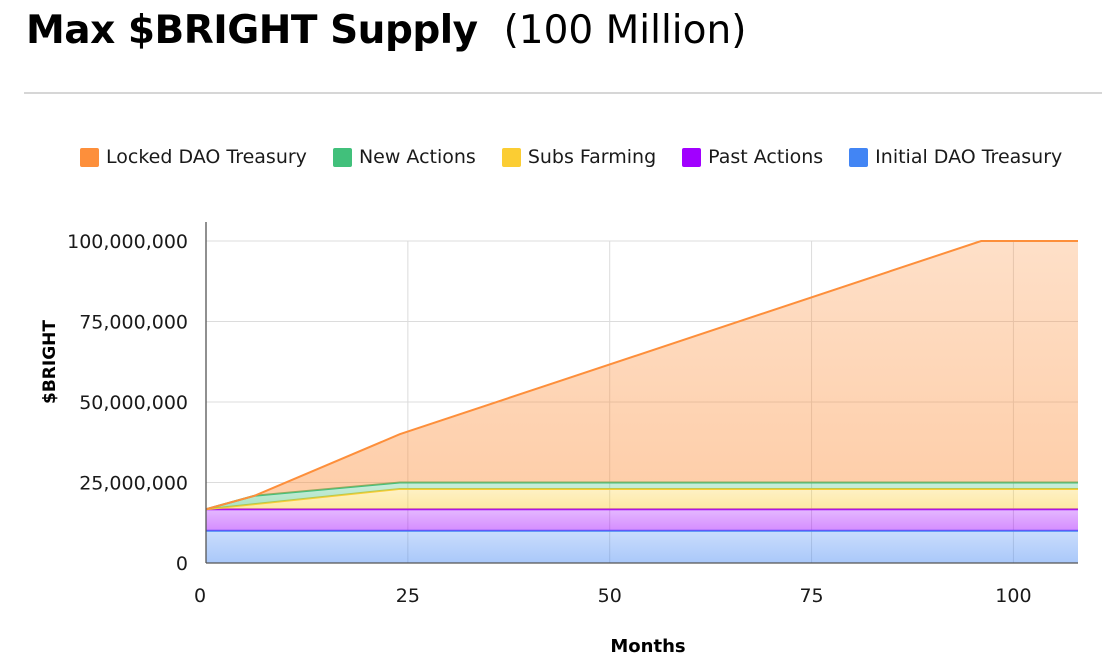 The image size is (1111, 669). Describe the element at coordinates (1013, 596) in the screenshot. I see `x-tick-label: 100` at that location.